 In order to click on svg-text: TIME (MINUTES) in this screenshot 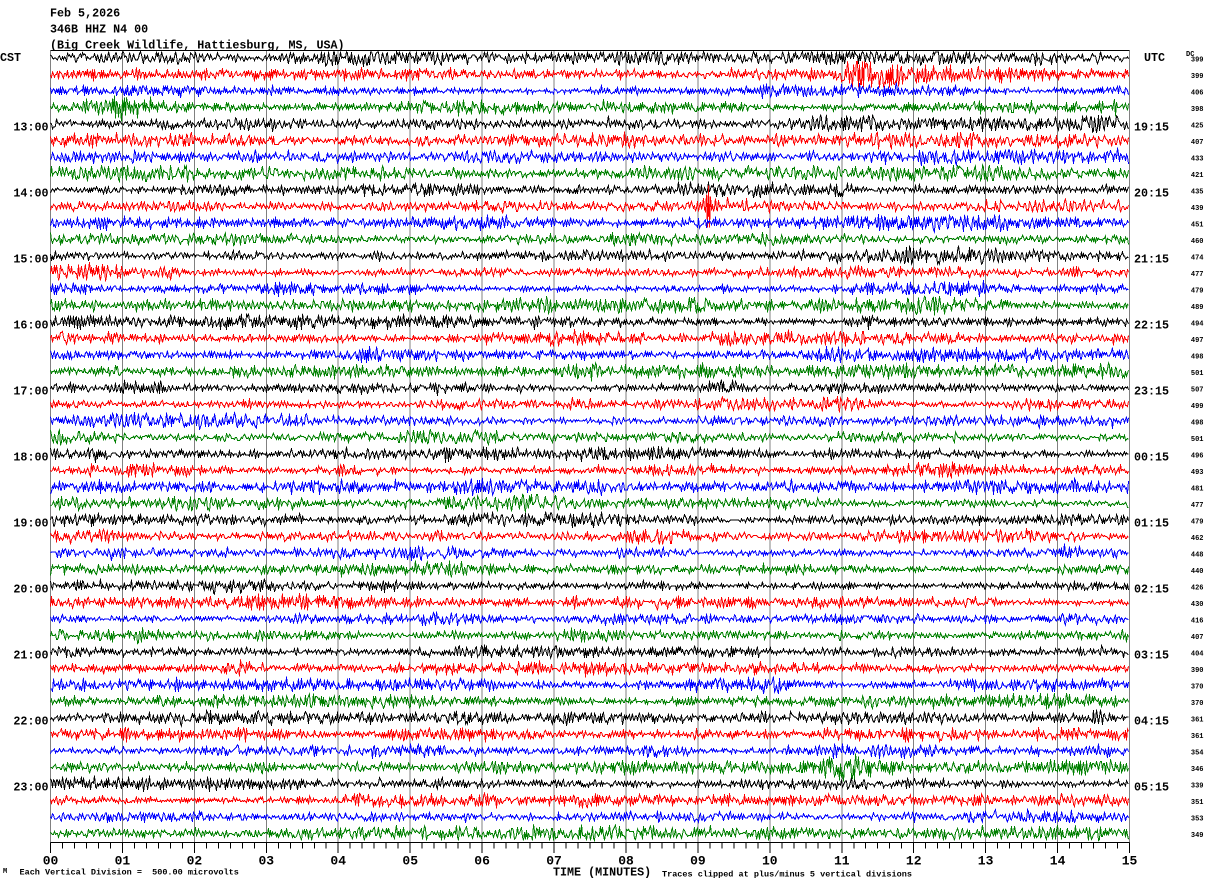, I will do `click(602, 873)`.